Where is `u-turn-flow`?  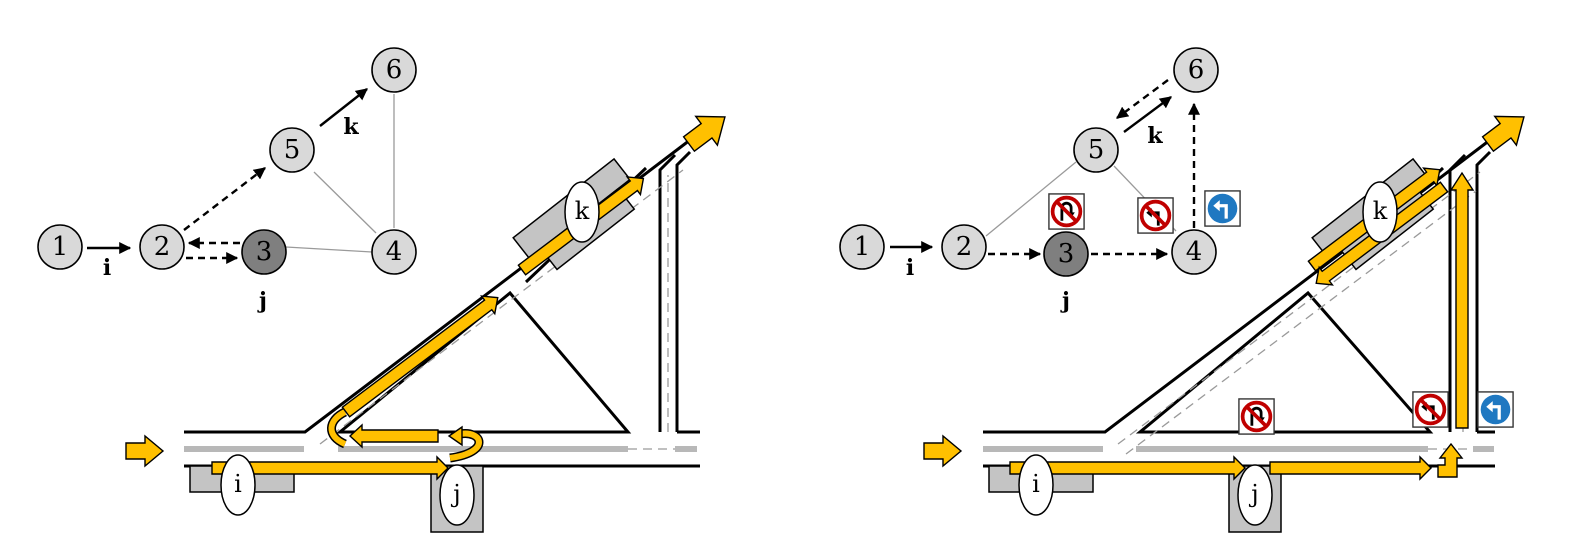
u-turn-flow is located at coordinates (465, 445).